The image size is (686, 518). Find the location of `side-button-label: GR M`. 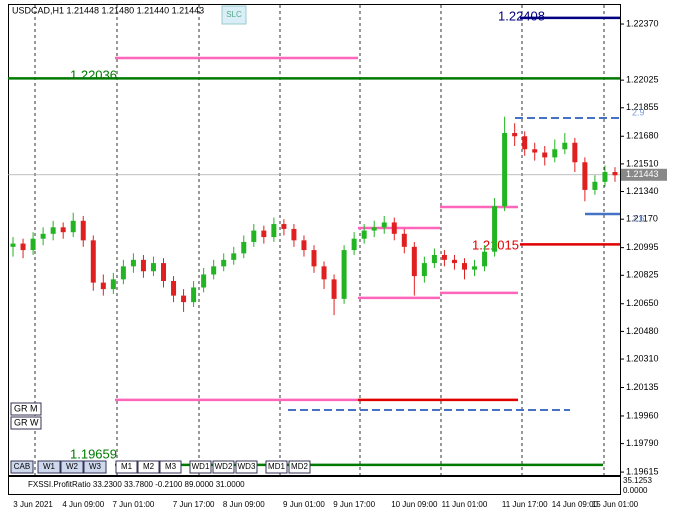

side-button-label: GR M is located at coordinates (26, 408).